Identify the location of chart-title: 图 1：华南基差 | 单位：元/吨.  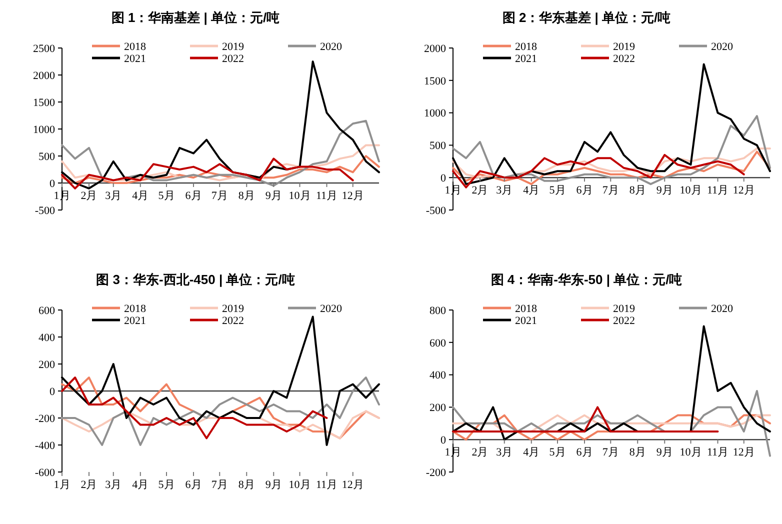
(195, 17).